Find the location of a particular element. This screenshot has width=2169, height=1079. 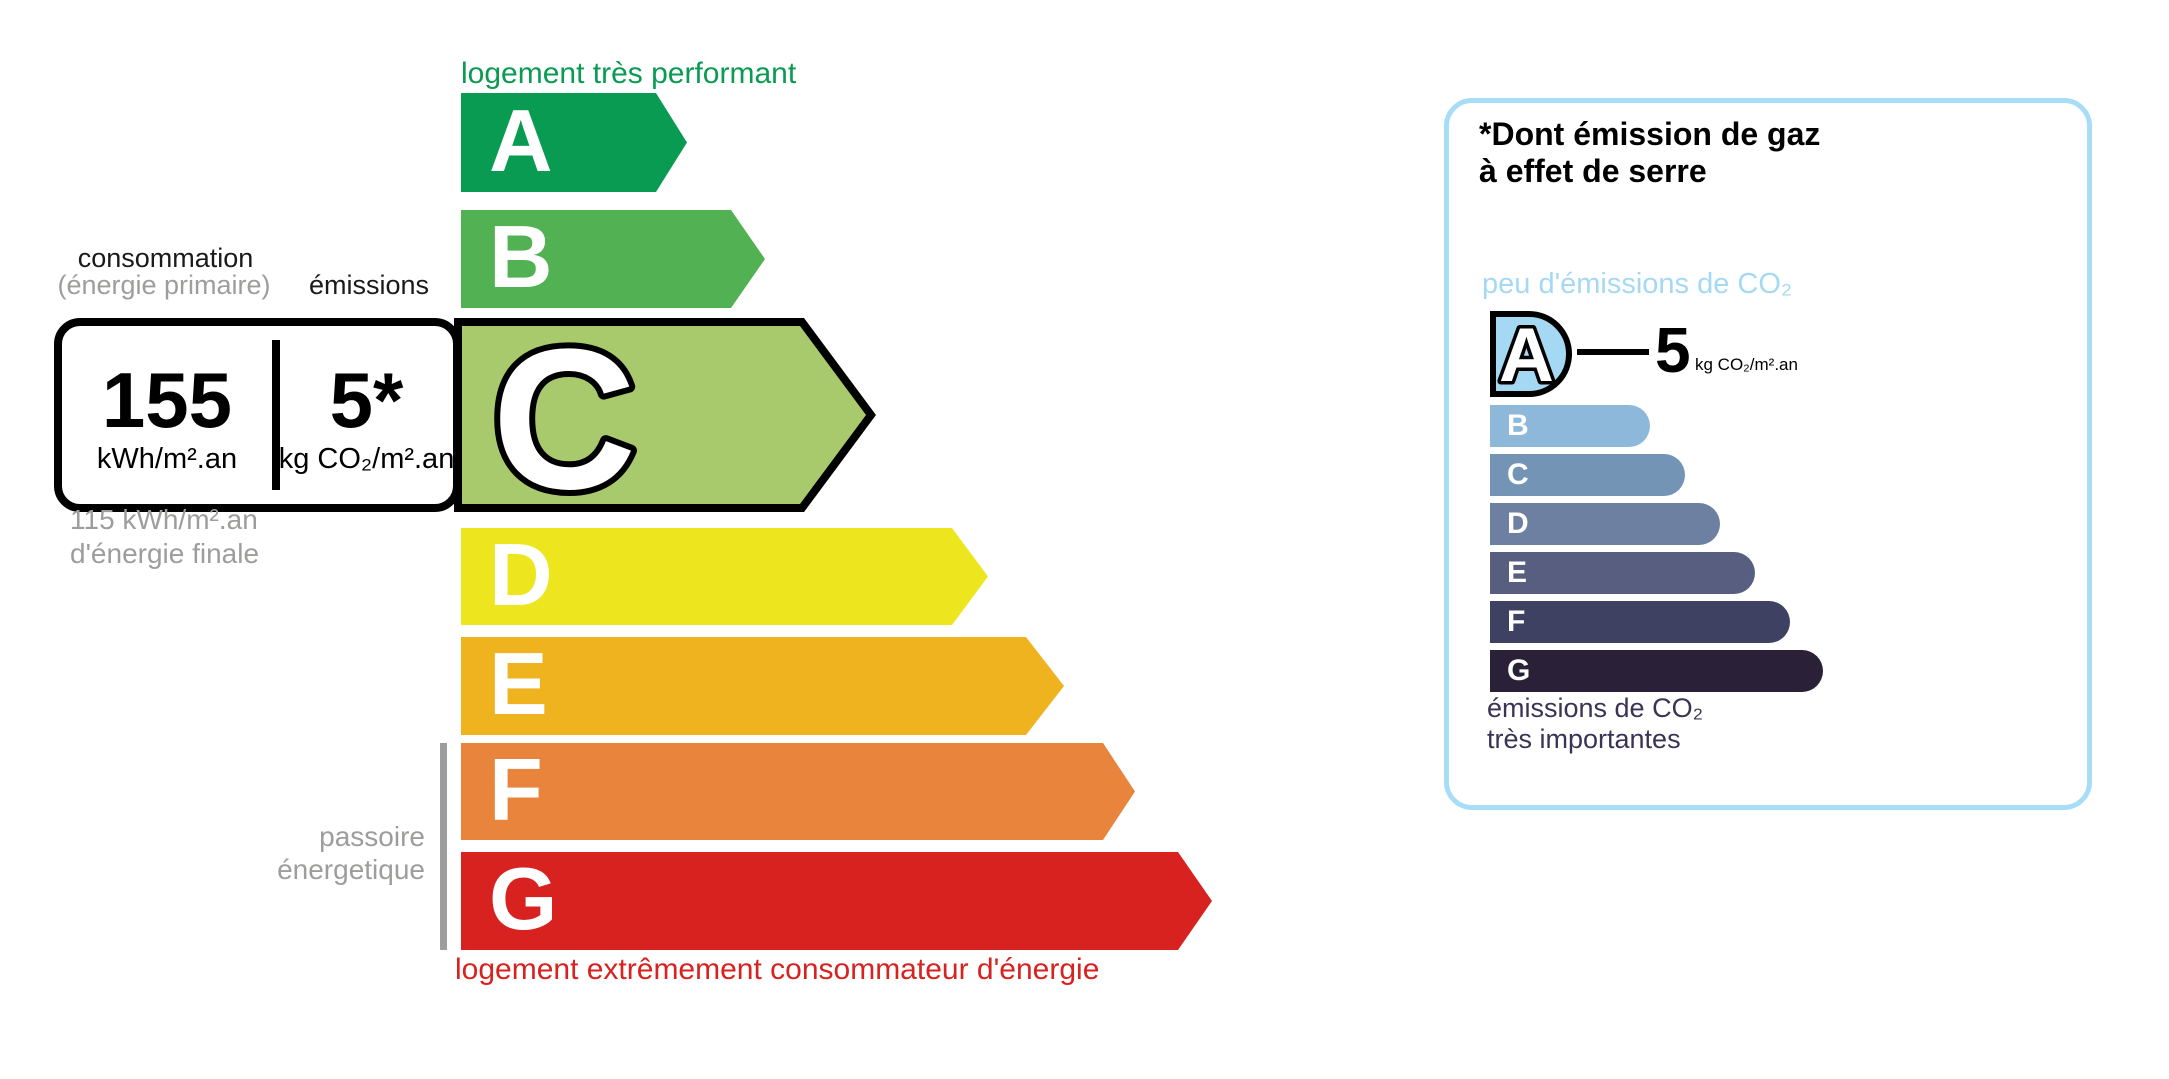

consumption-cell: 155 kWh/m².an is located at coordinates (167, 415).